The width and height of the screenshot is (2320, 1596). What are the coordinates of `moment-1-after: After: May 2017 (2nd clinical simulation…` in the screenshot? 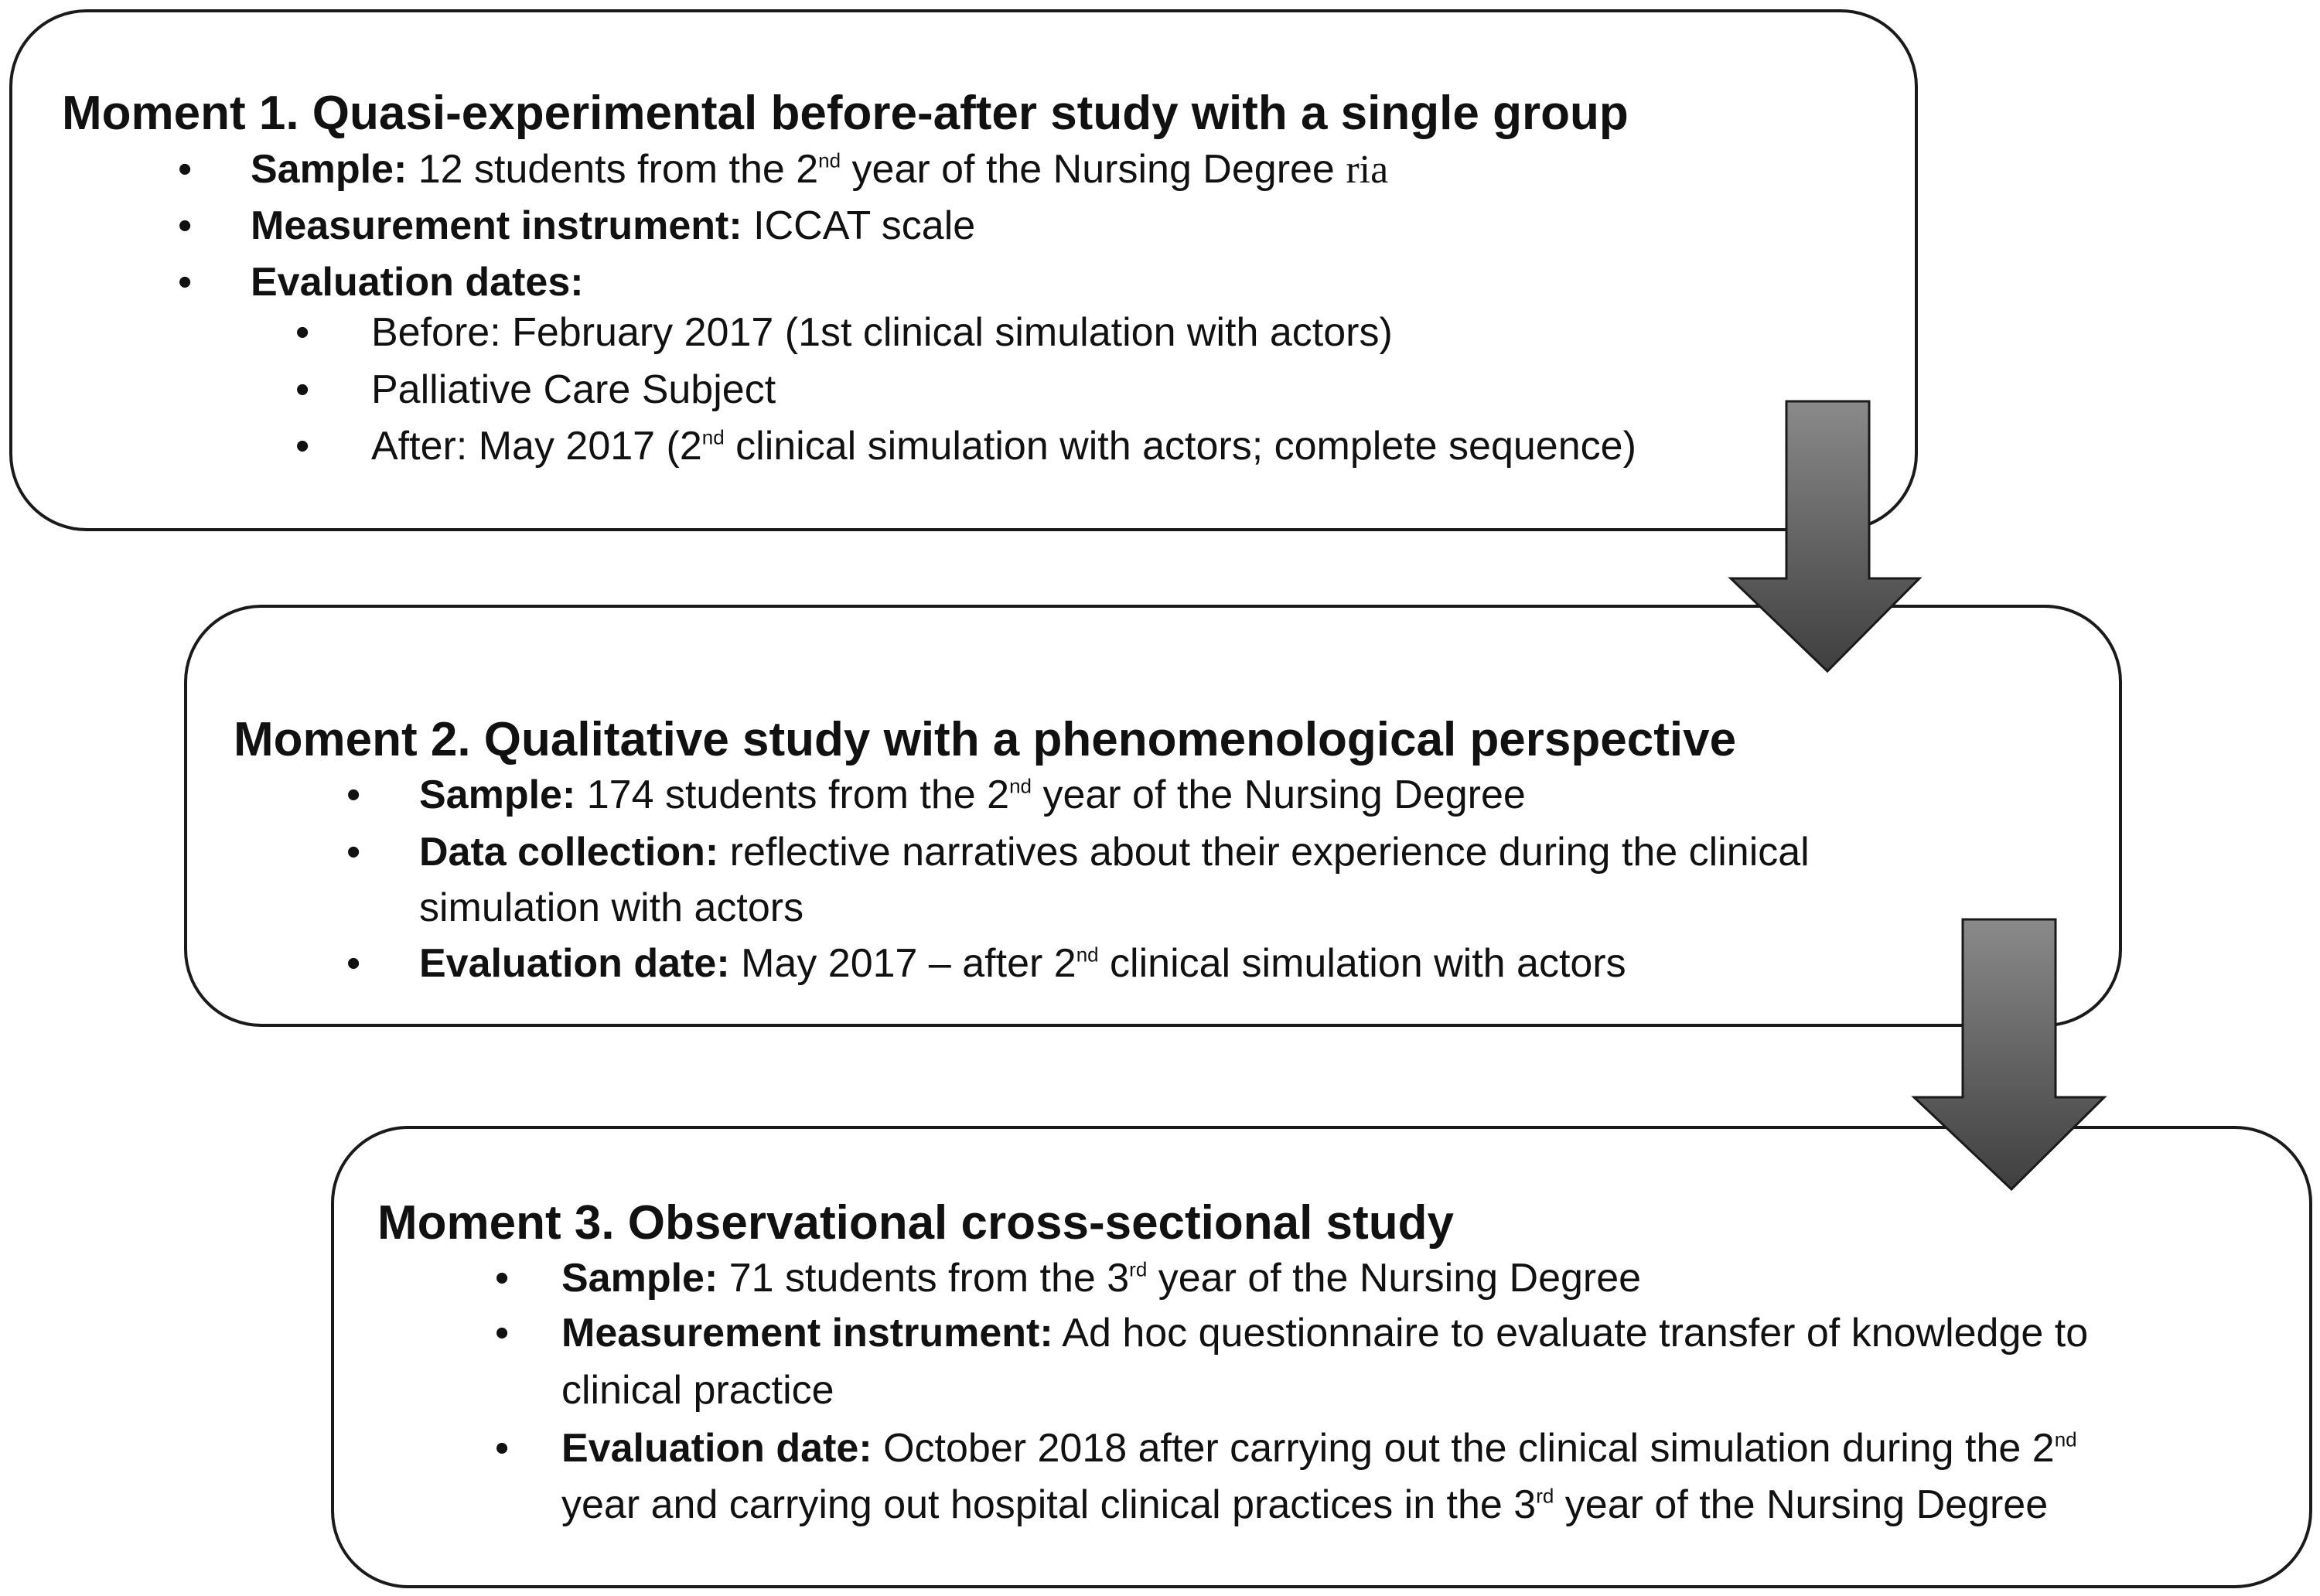 It's located at (1003, 447).